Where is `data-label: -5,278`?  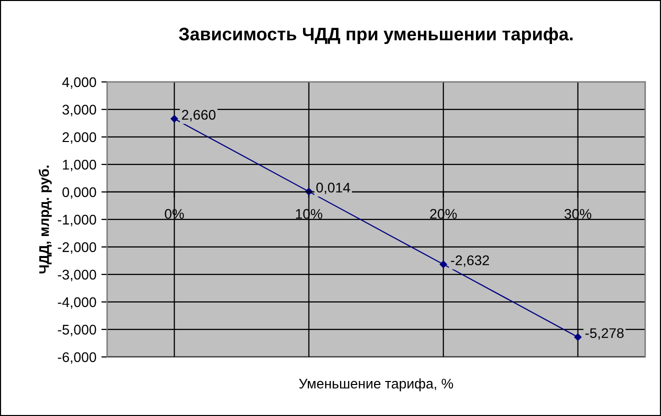 data-label: -5,278 is located at coordinates (604, 334).